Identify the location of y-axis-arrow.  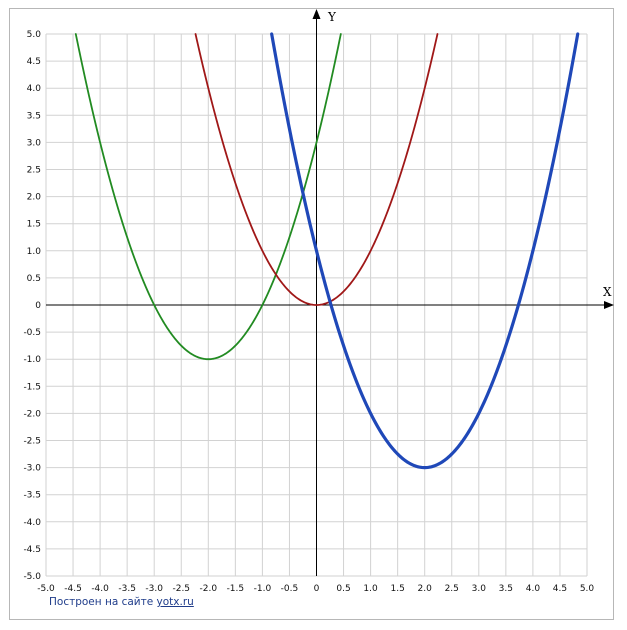
(316, 14).